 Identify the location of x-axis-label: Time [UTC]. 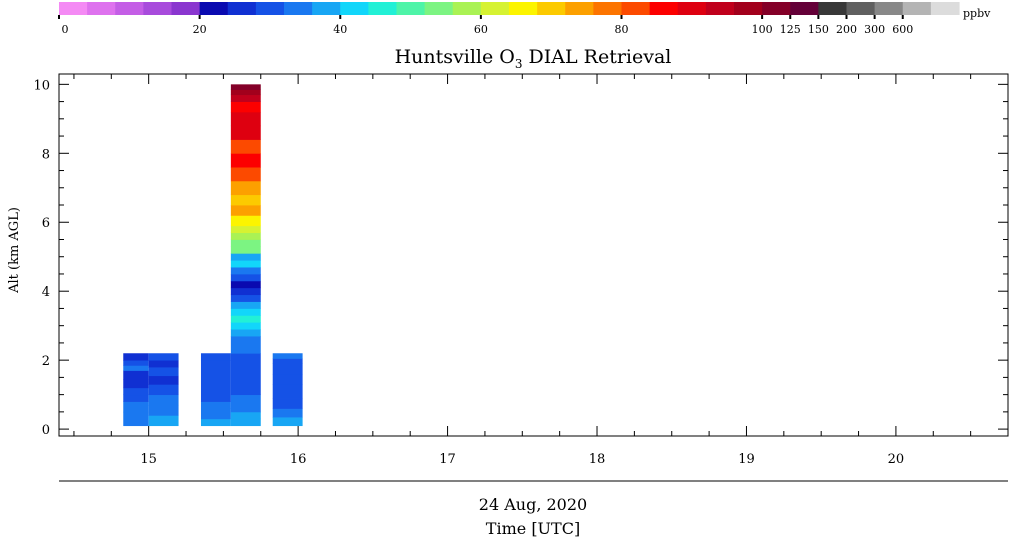
(533, 528).